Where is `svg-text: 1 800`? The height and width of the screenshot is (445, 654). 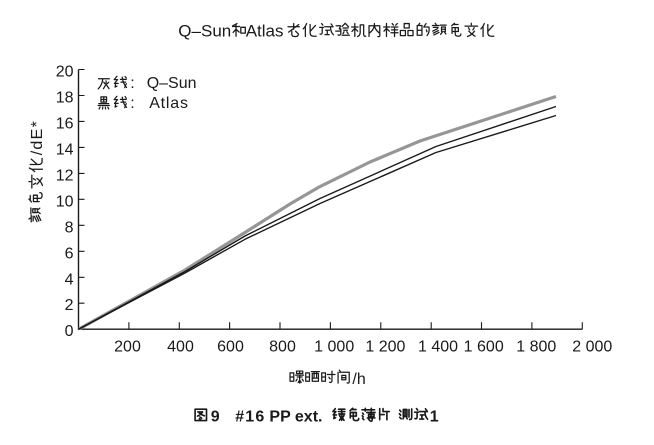 svg-text: 1 800 is located at coordinates (536, 347).